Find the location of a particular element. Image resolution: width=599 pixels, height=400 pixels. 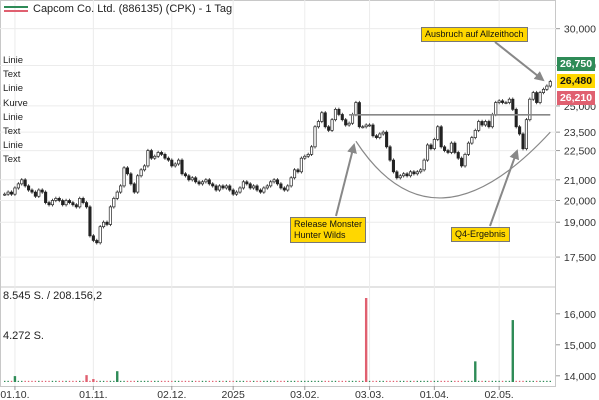

annotation-line: Hunter Wilds is located at coordinates (320, 235).